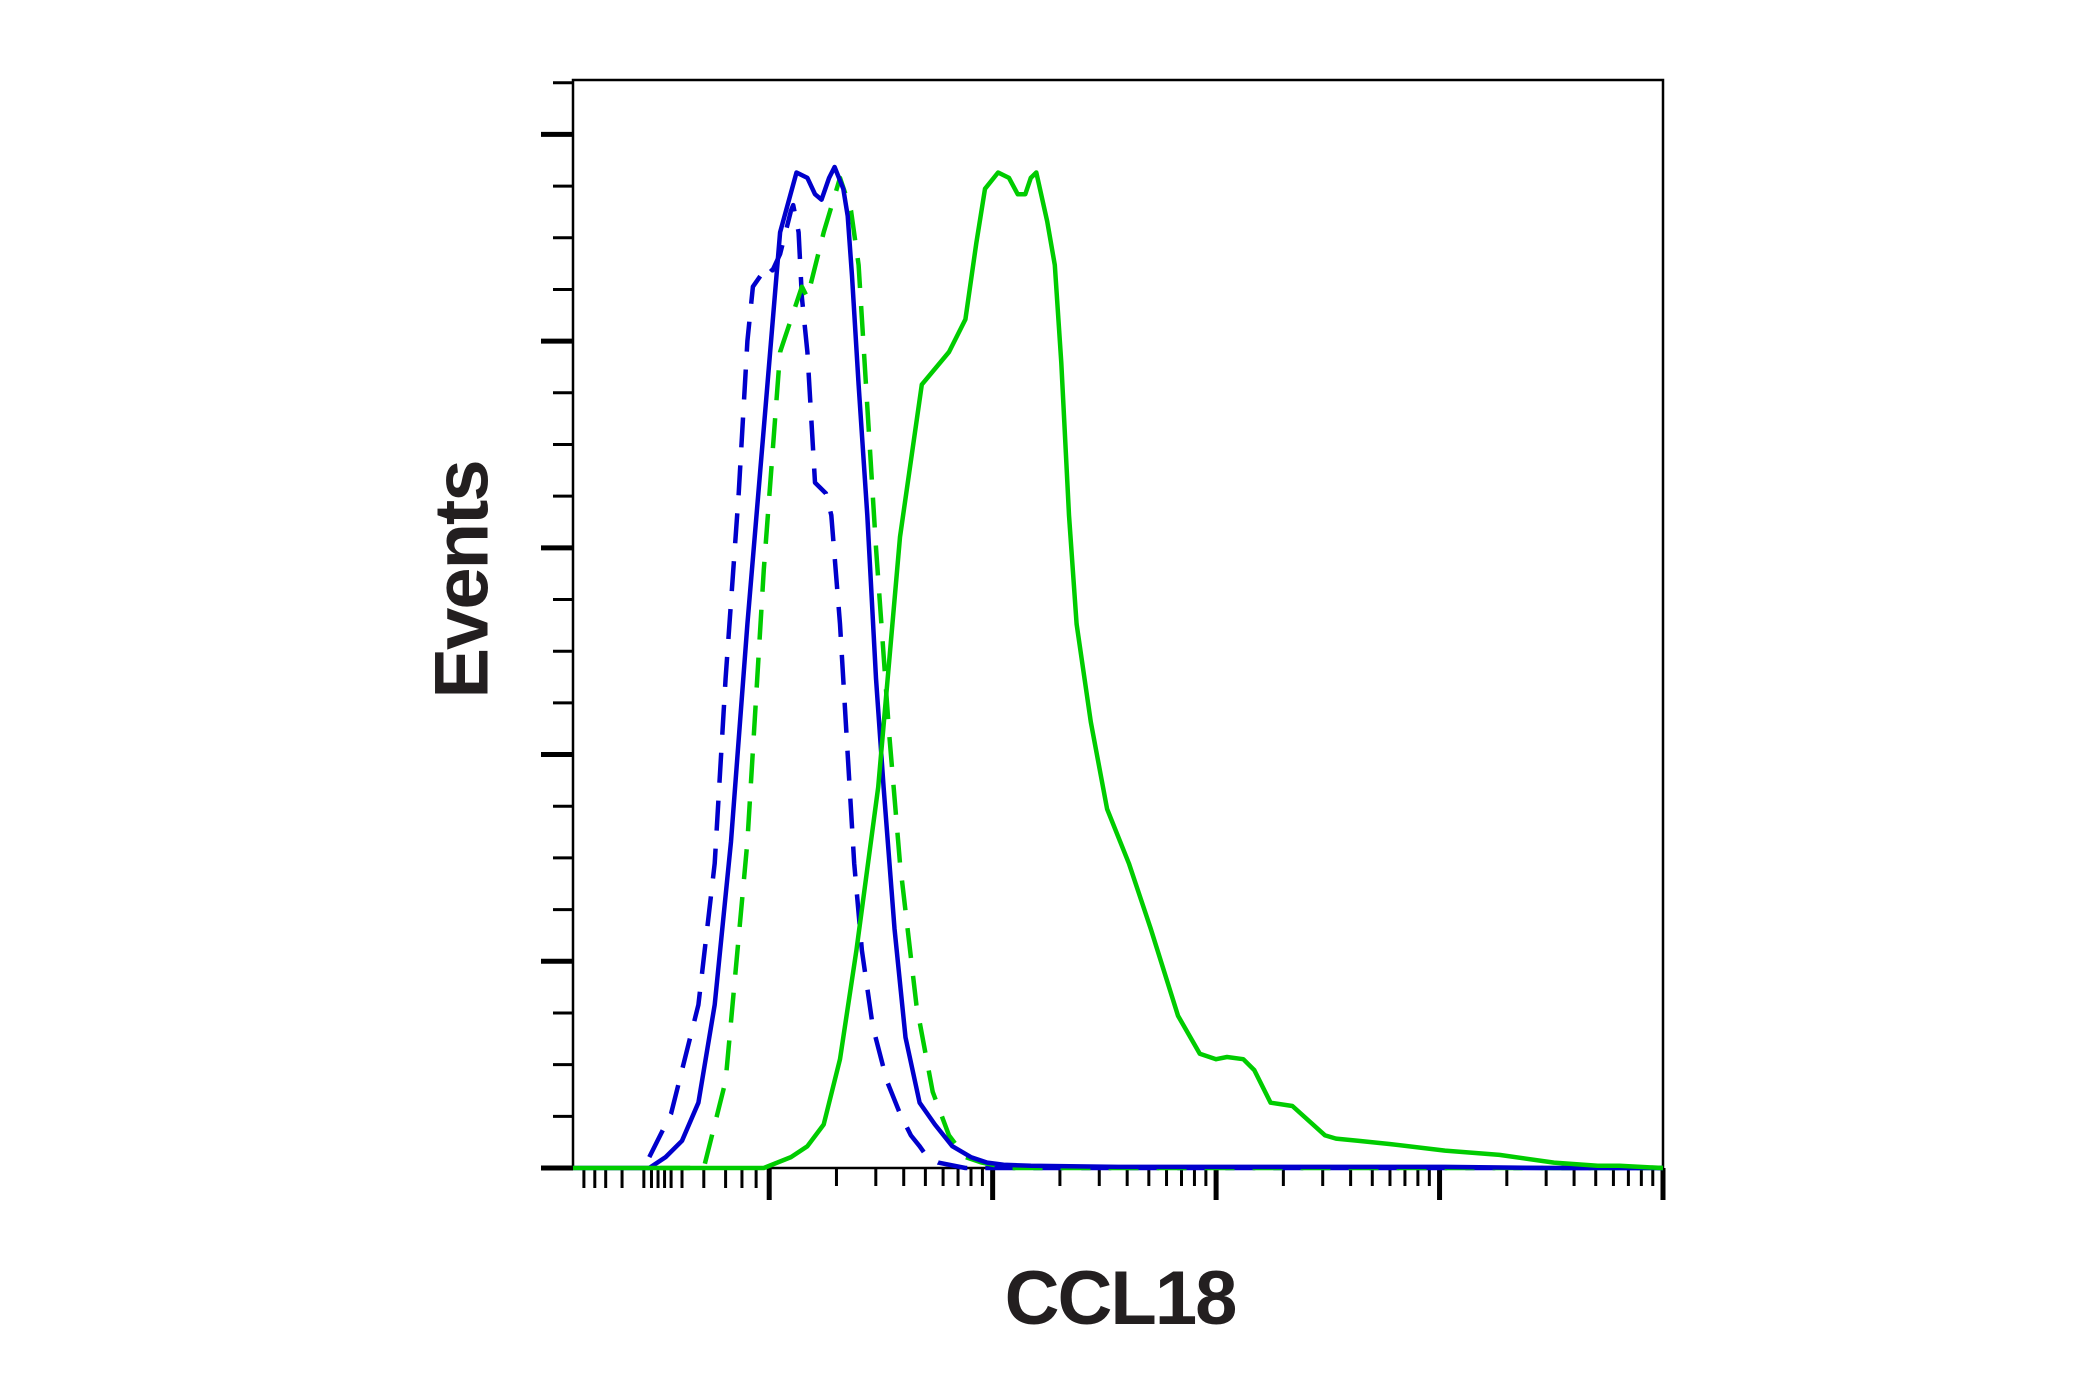 This screenshot has height=1400, width=2080. Describe the element at coordinates (1124, 1184) in the screenshot. I see `x-axis-ticks` at that location.